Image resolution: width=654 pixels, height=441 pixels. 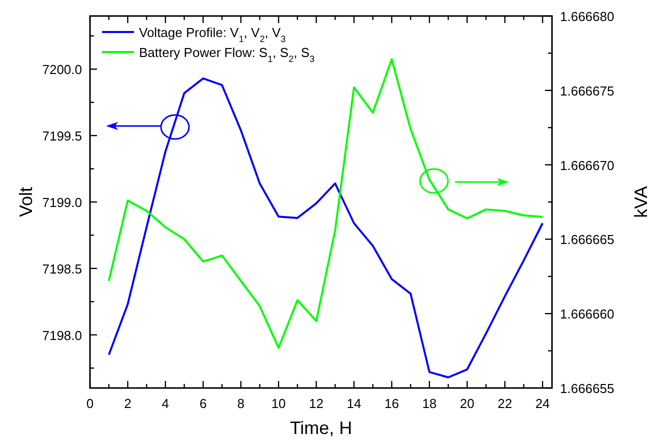 What do you see at coordinates (316, 403) in the screenshot?
I see `x-tick-label: 12` at bounding box center [316, 403].